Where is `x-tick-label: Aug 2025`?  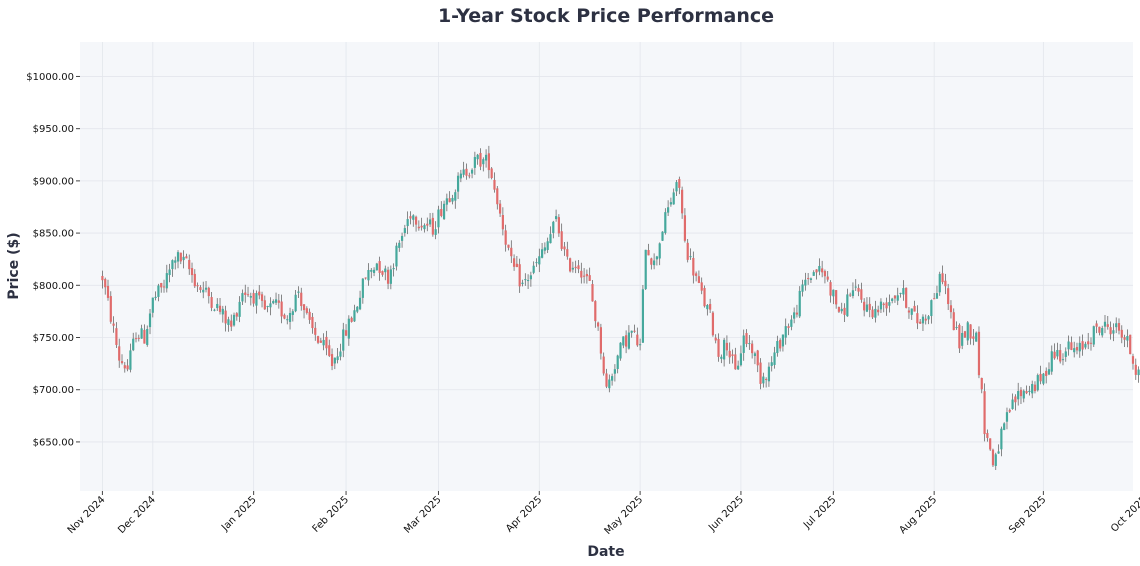
x-tick-label: Aug 2025 is located at coordinates (918, 515).